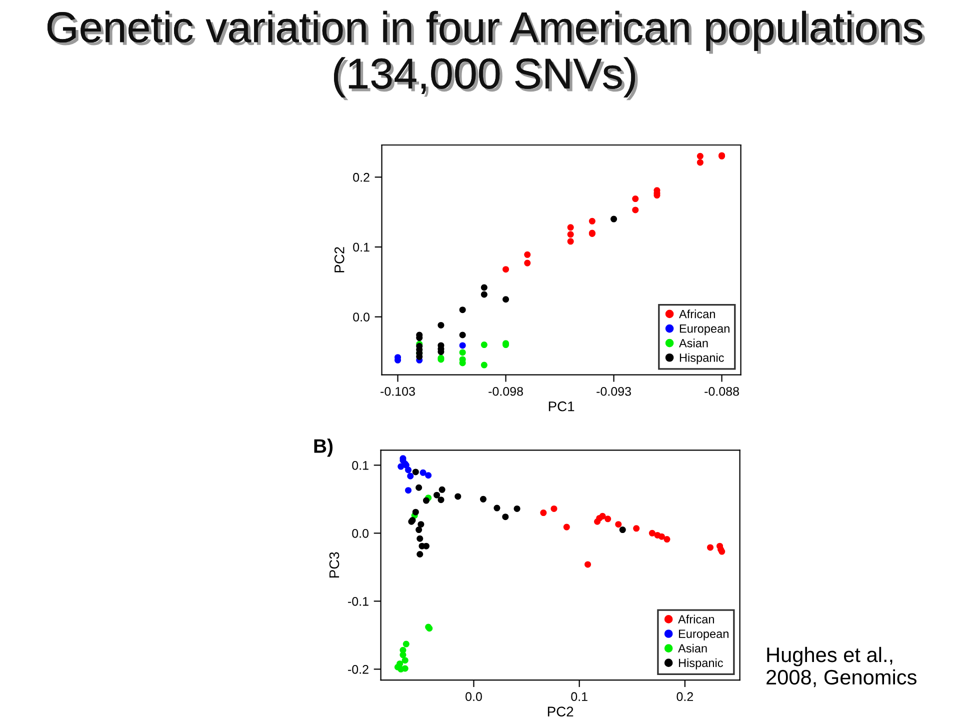 Image resolution: width=969 pixels, height=725 pixels. Describe the element at coordinates (561, 711) in the screenshot. I see `x-axis-title: PC2` at that location.